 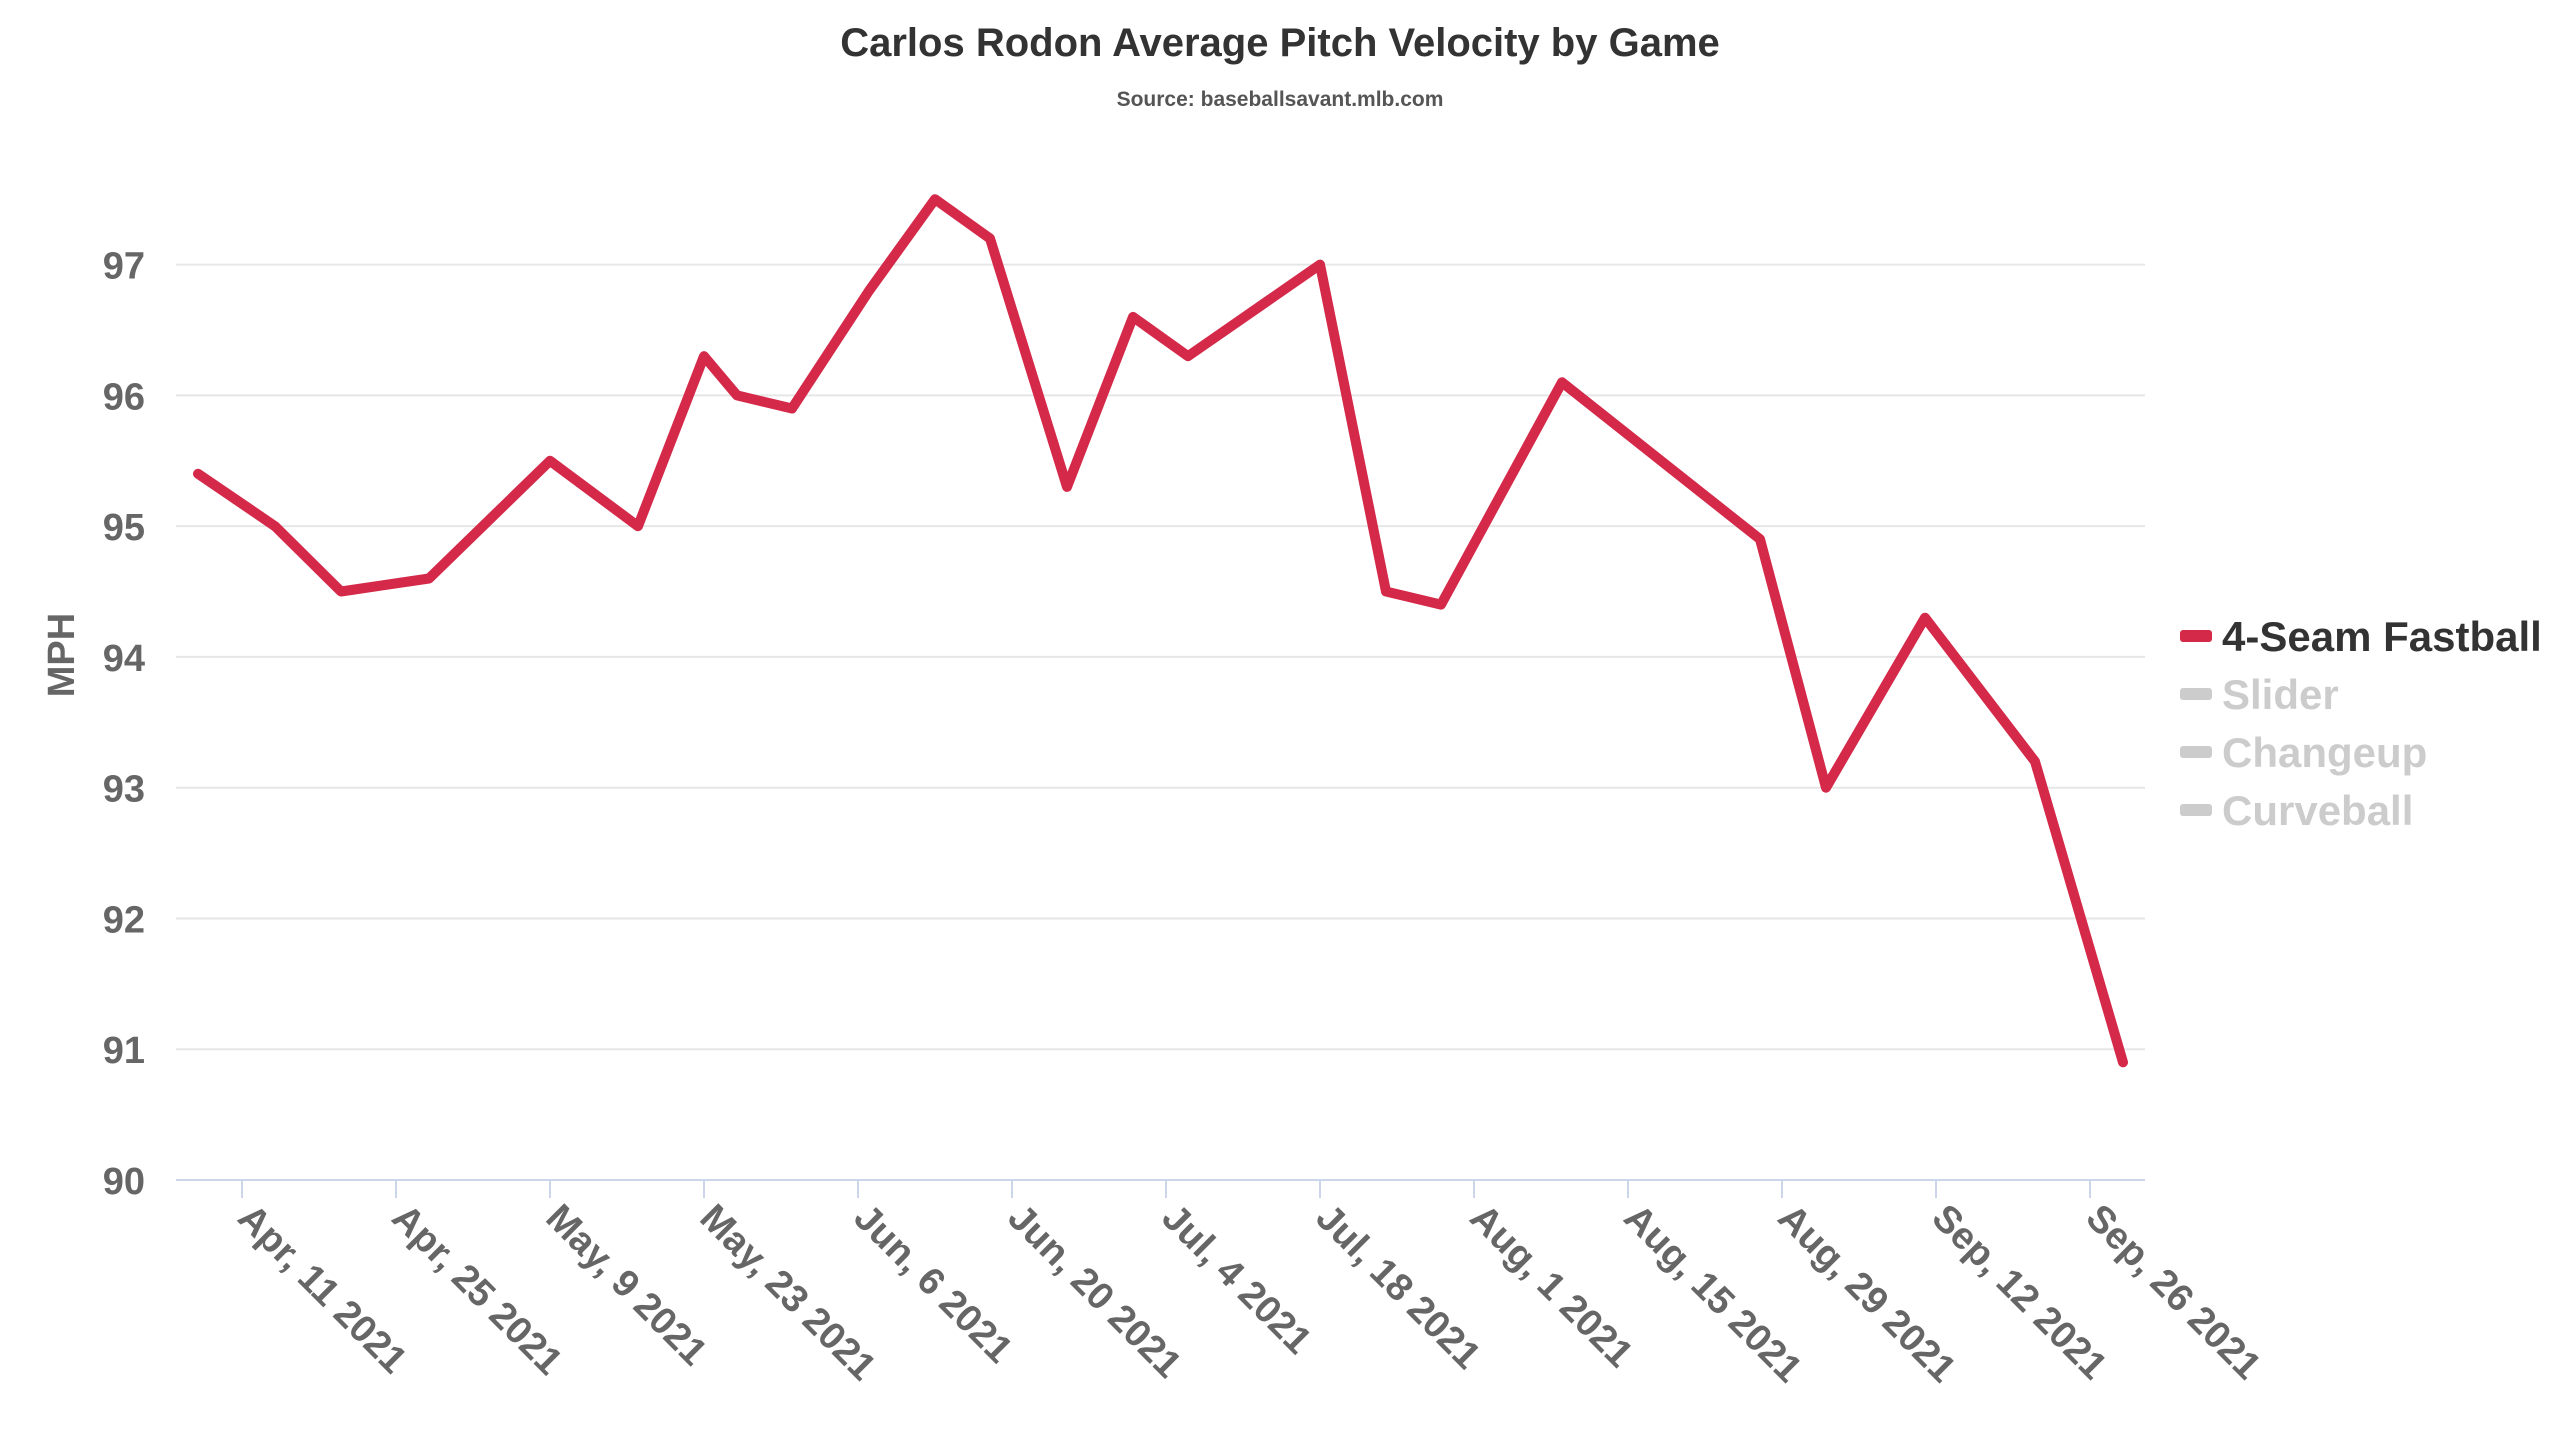 I want to click on y-tick-label: 91, so click(x=124, y=1051).